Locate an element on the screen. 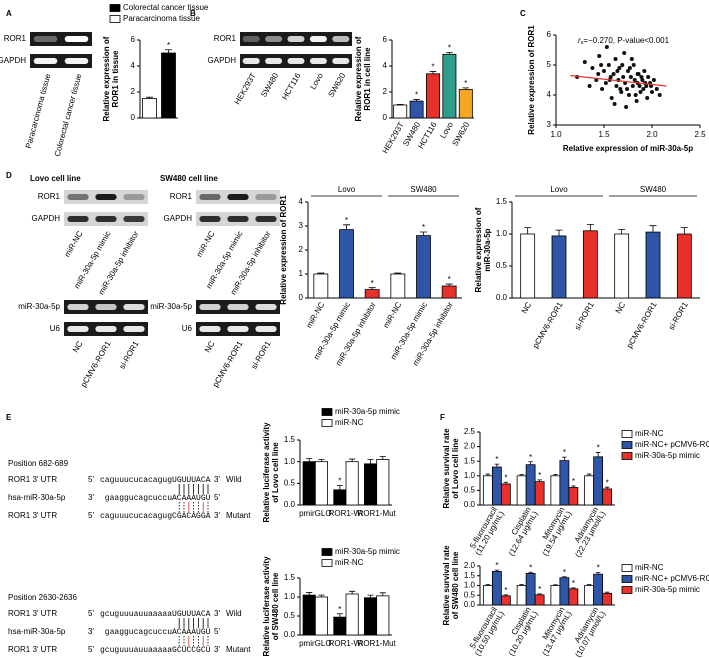 This screenshot has width=709, height=658. x-tick-label: ROR1-Wt is located at coordinates (346, 643).